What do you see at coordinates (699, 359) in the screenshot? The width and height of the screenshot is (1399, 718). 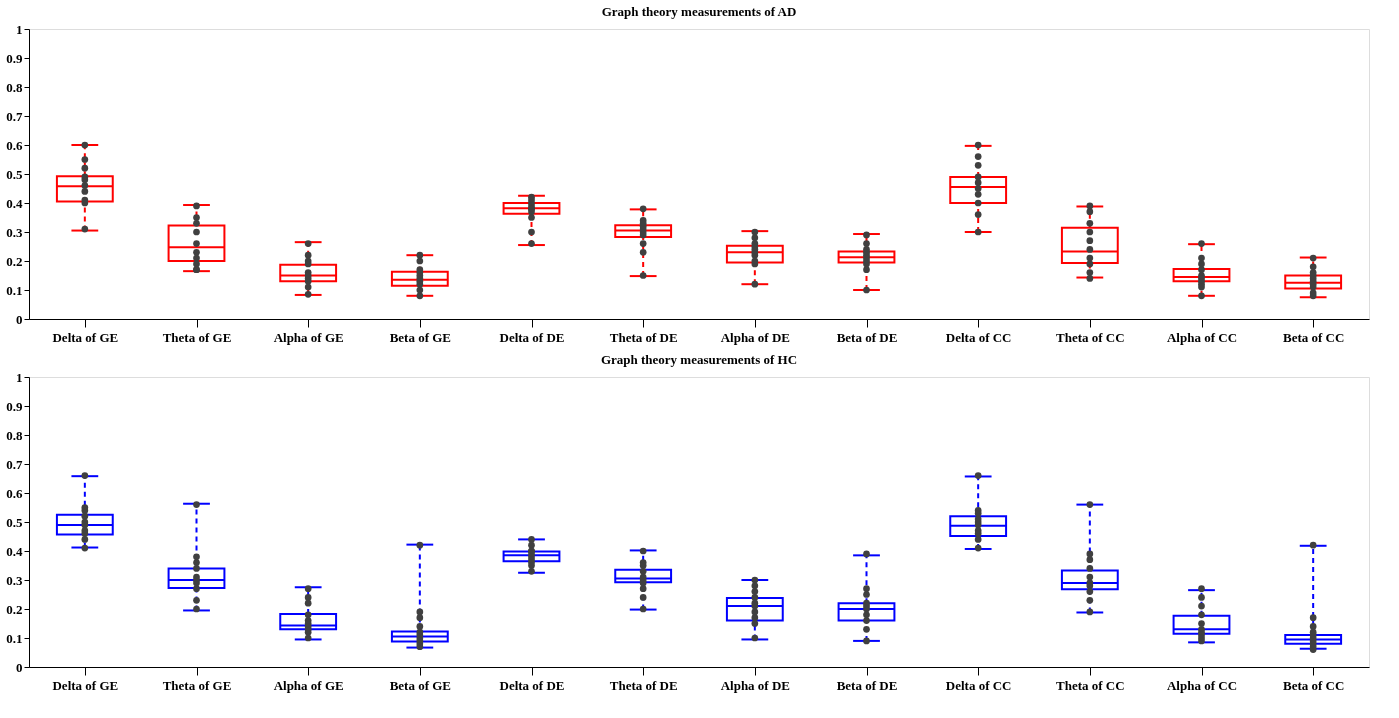 I see `chart-title: Graph theory measurements of HC` at bounding box center [699, 359].